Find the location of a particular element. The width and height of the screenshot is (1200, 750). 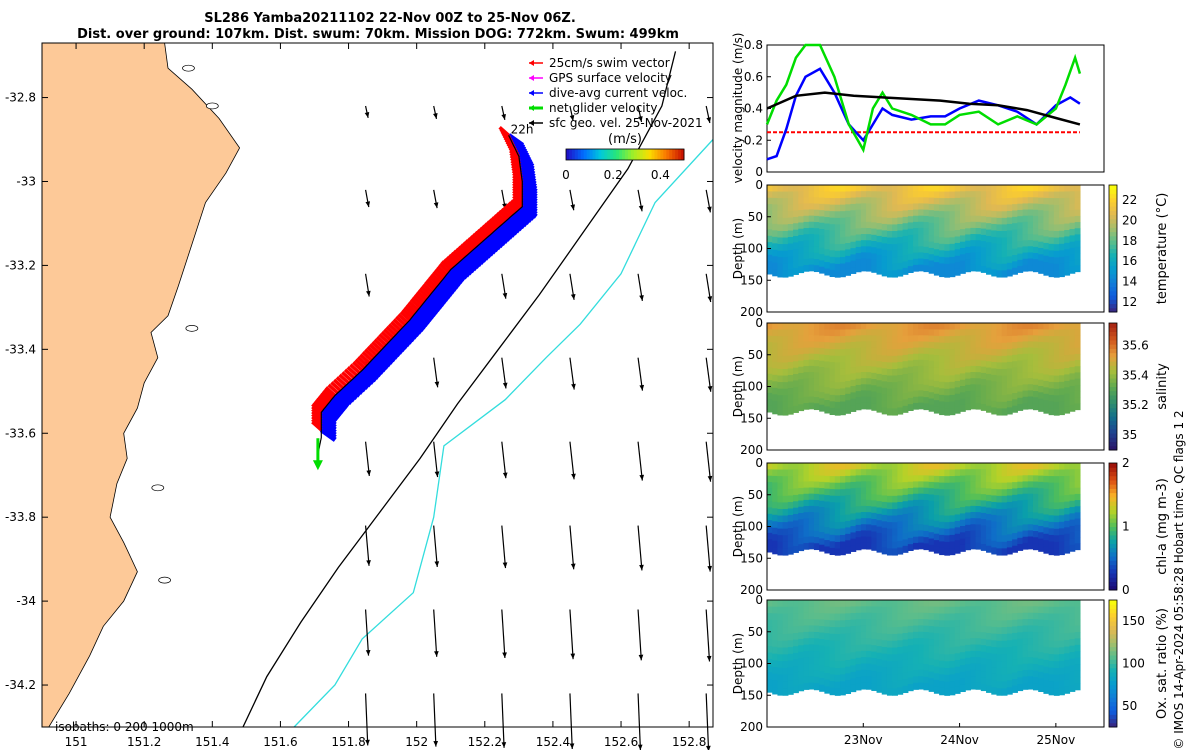

glider-track-line is located at coordinates (420, 294).